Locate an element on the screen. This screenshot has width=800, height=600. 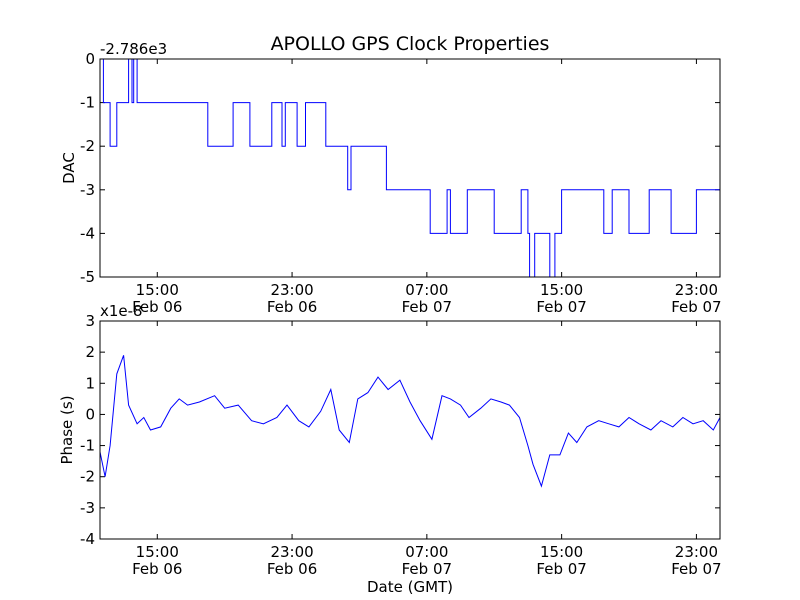
dac-y-axis-label: DAC is located at coordinates (69, 168).